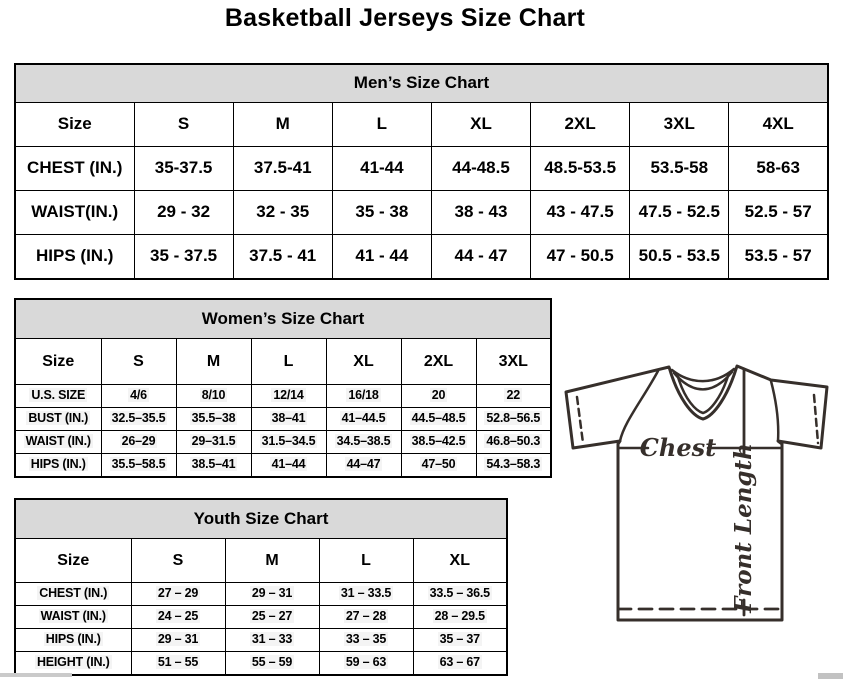  Describe the element at coordinates (460, 617) in the screenshot. I see `table-cell: 28 – 29.5` at that location.